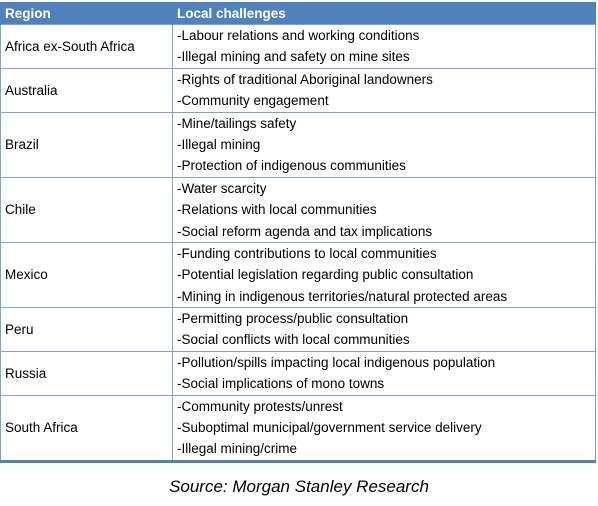 This screenshot has height=506, width=598. I want to click on header-cell: Local challenges, so click(384, 13).